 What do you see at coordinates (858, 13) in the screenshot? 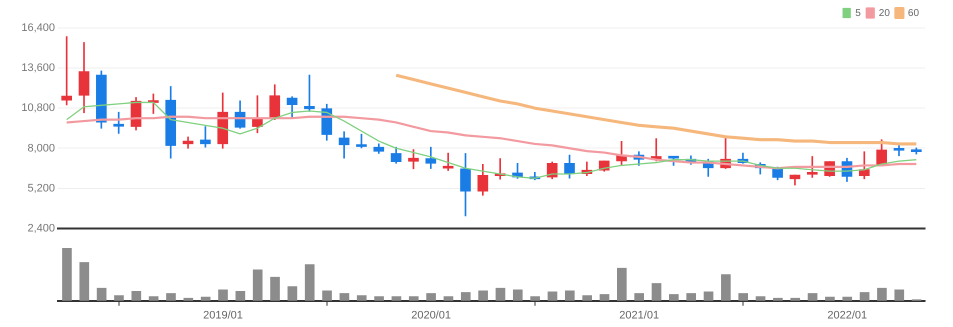
I see `legend-label: 5` at bounding box center [858, 13].